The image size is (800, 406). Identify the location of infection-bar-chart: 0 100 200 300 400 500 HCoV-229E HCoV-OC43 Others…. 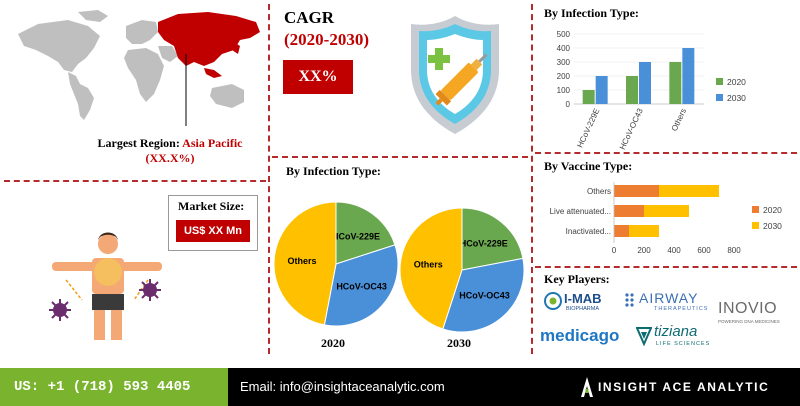
(652, 90).